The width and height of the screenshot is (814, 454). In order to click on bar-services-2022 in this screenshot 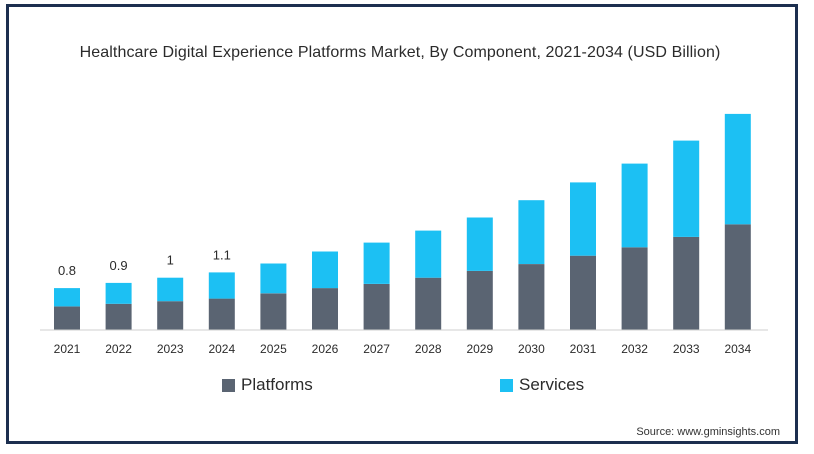, I will do `click(118, 293)`.